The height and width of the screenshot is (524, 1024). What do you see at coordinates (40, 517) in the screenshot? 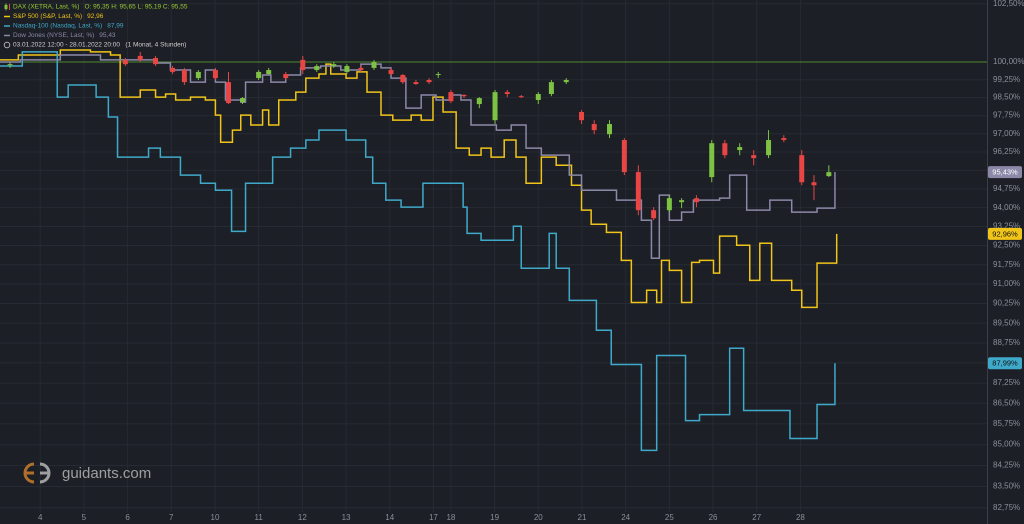
I see `x-tick-label: 4` at bounding box center [40, 517].